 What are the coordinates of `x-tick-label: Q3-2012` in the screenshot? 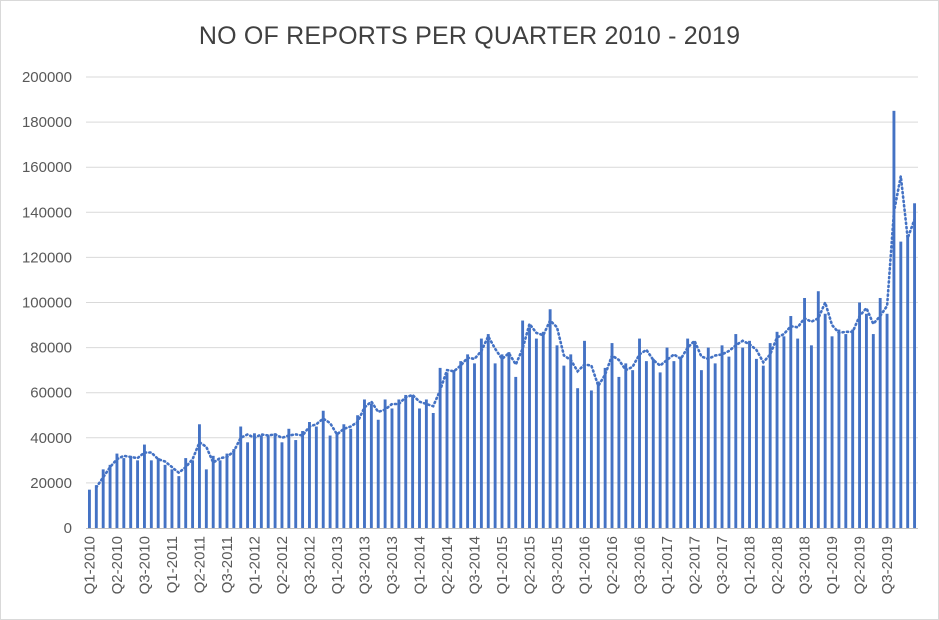 It's located at (309, 565).